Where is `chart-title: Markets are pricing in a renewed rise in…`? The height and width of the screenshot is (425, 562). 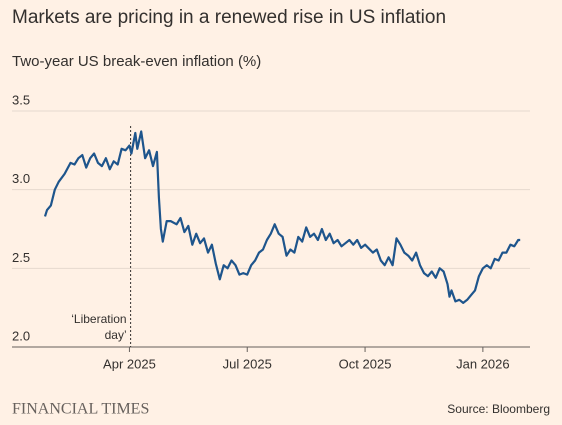 chart-title: Markets are pricing in a renewed rise in… is located at coordinates (229, 17).